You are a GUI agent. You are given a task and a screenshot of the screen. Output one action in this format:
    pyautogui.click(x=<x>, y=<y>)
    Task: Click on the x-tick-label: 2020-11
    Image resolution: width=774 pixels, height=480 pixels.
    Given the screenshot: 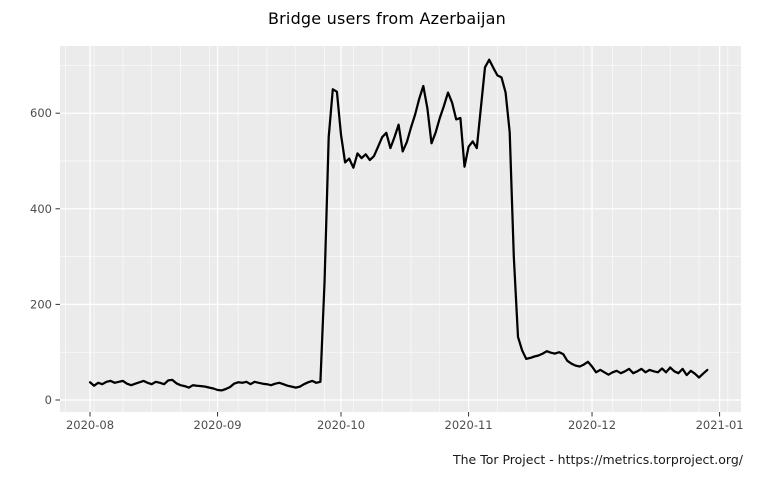 What is the action you would take?
    pyautogui.click(x=469, y=425)
    